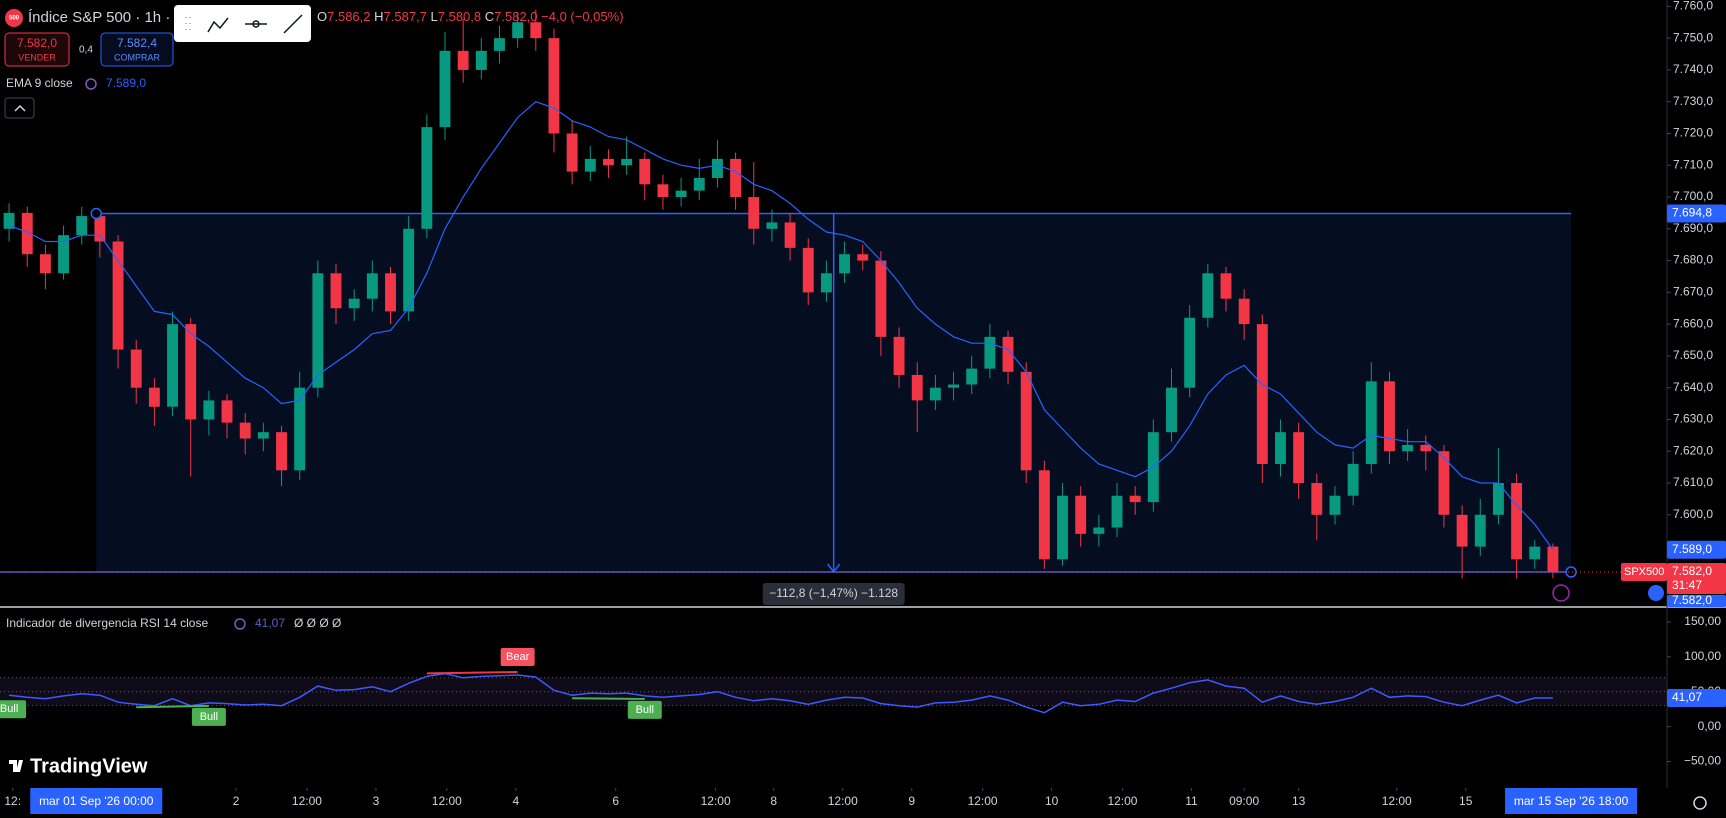  Describe the element at coordinates (1692, 549) in the screenshot. I see `ema-tag: 7.589,0` at that location.